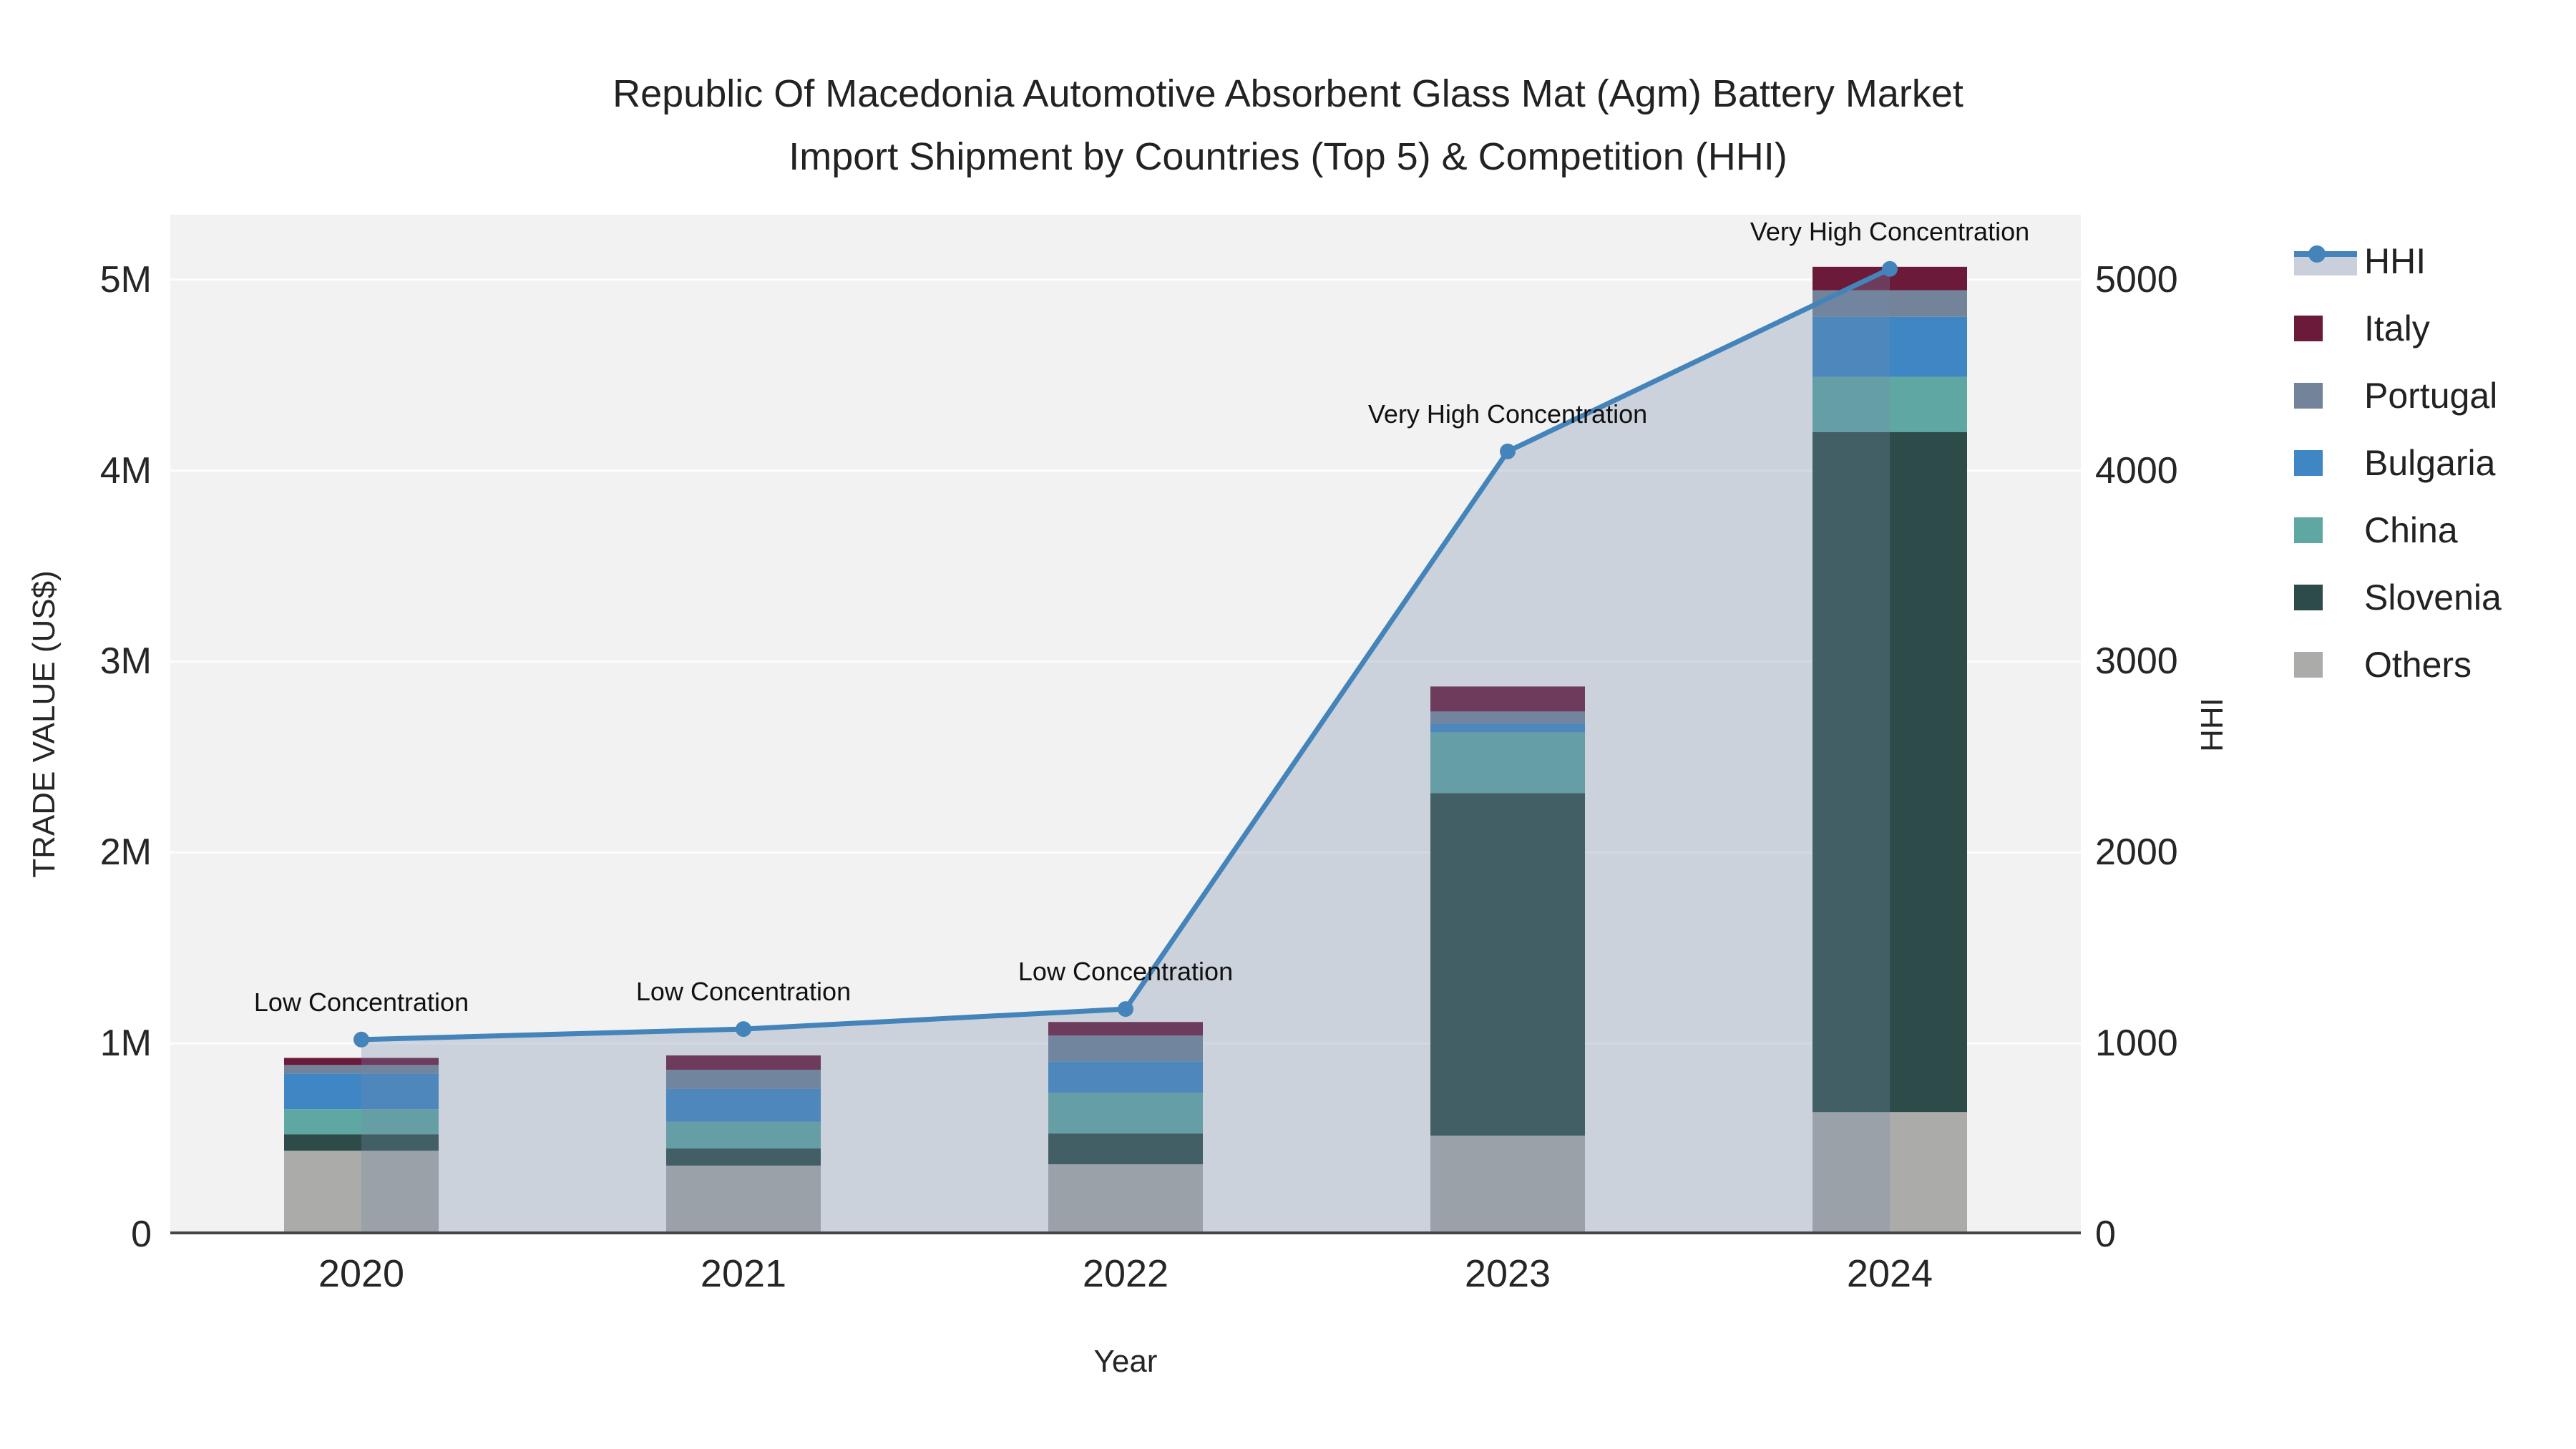 This screenshot has width=2576, height=1449. What do you see at coordinates (361, 1061) in the screenshot?
I see `bar-italy-2020` at bounding box center [361, 1061].